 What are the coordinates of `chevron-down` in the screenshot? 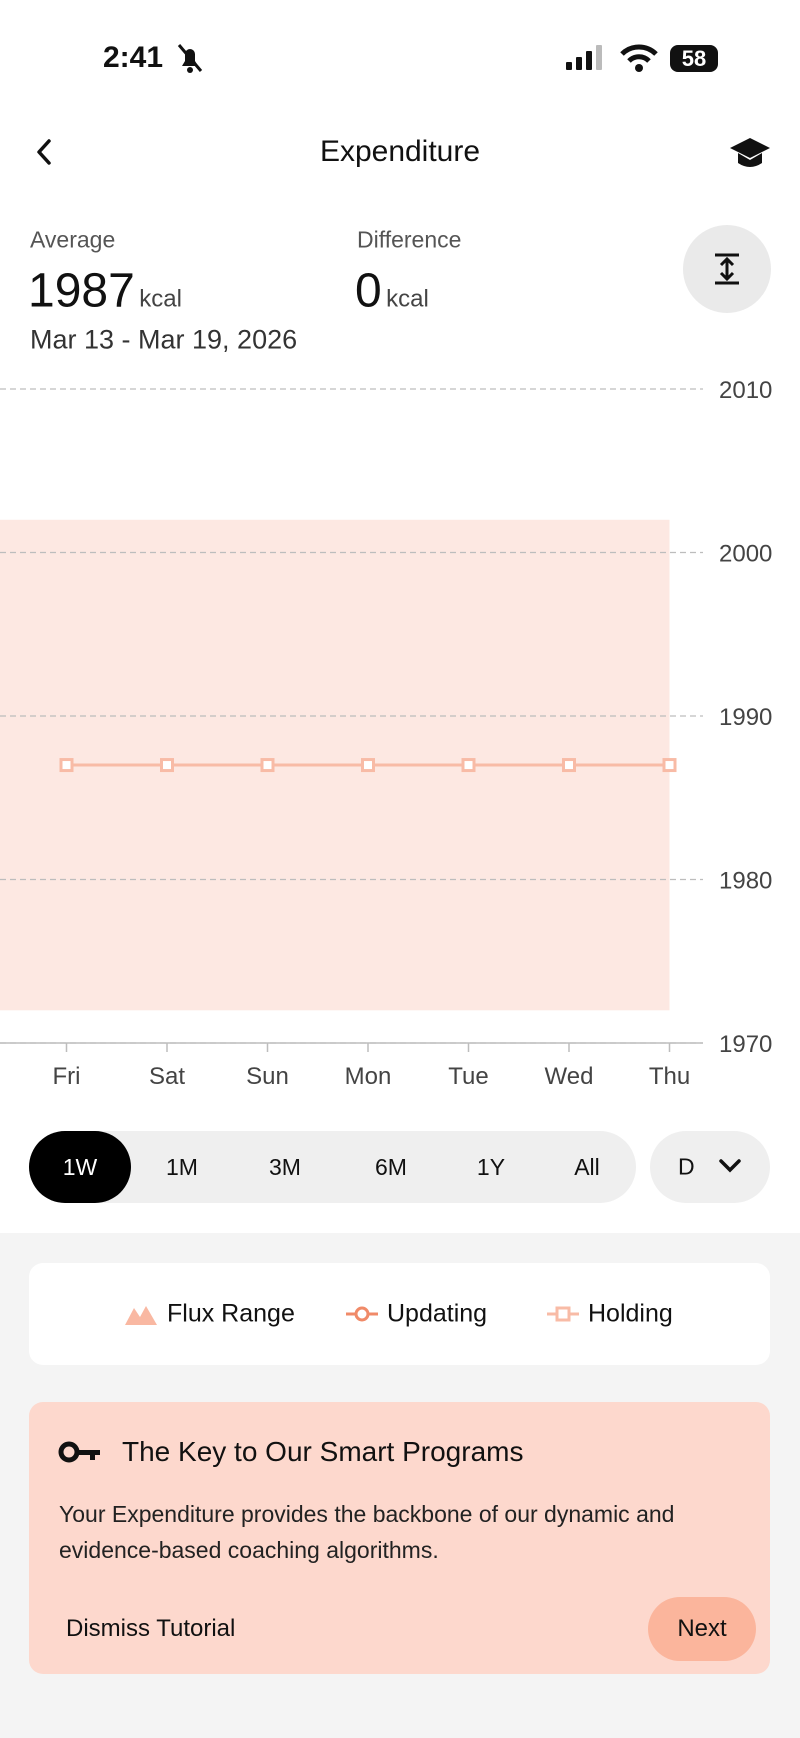 It's located at (730, 1166).